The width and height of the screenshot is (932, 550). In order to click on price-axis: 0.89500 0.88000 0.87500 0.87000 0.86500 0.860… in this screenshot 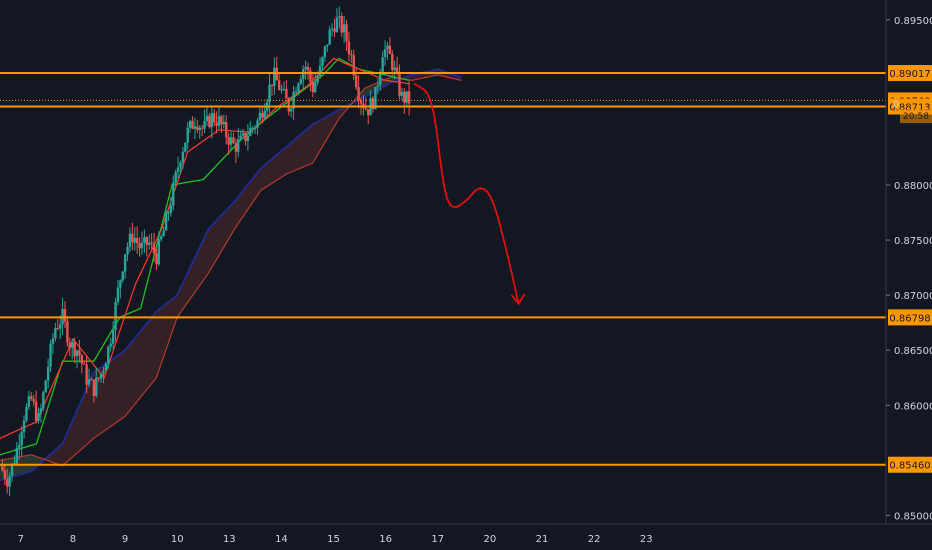, I will do `click(908, 275)`.